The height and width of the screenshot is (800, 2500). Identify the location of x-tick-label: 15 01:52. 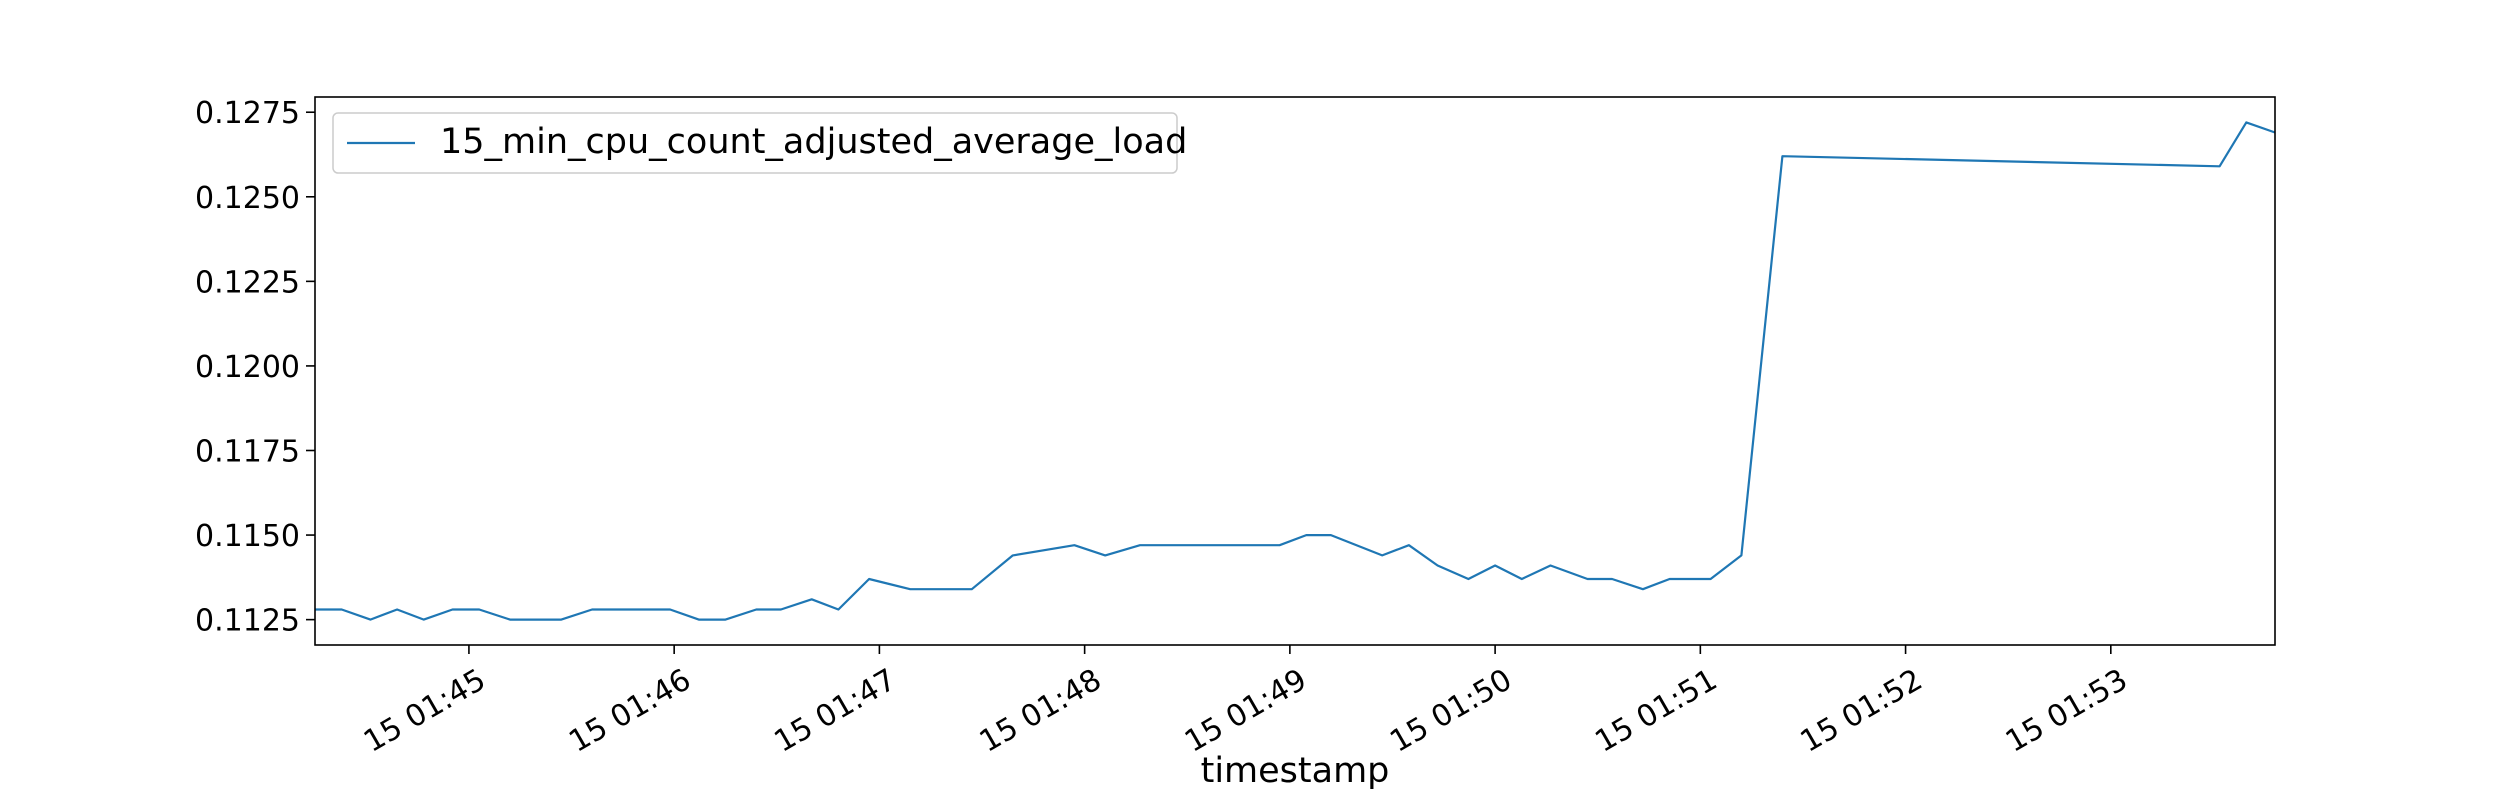
(1862, 710).